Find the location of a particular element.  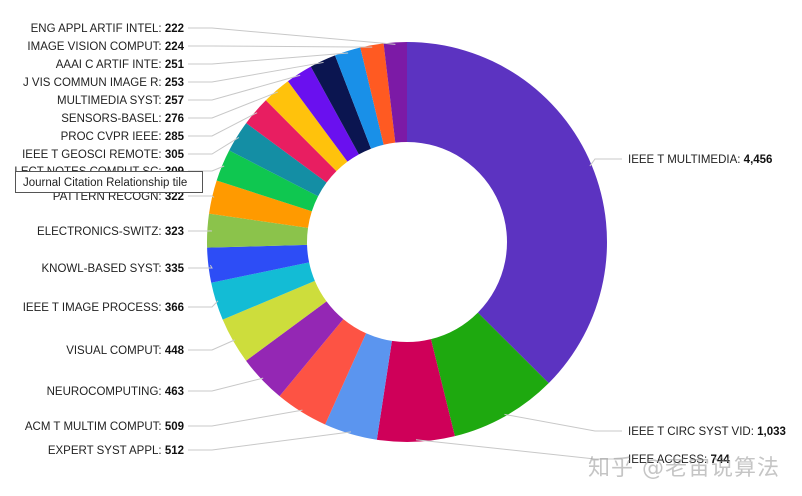

slice-label: SENSORS-BASEL: 276 is located at coordinates (122, 119).